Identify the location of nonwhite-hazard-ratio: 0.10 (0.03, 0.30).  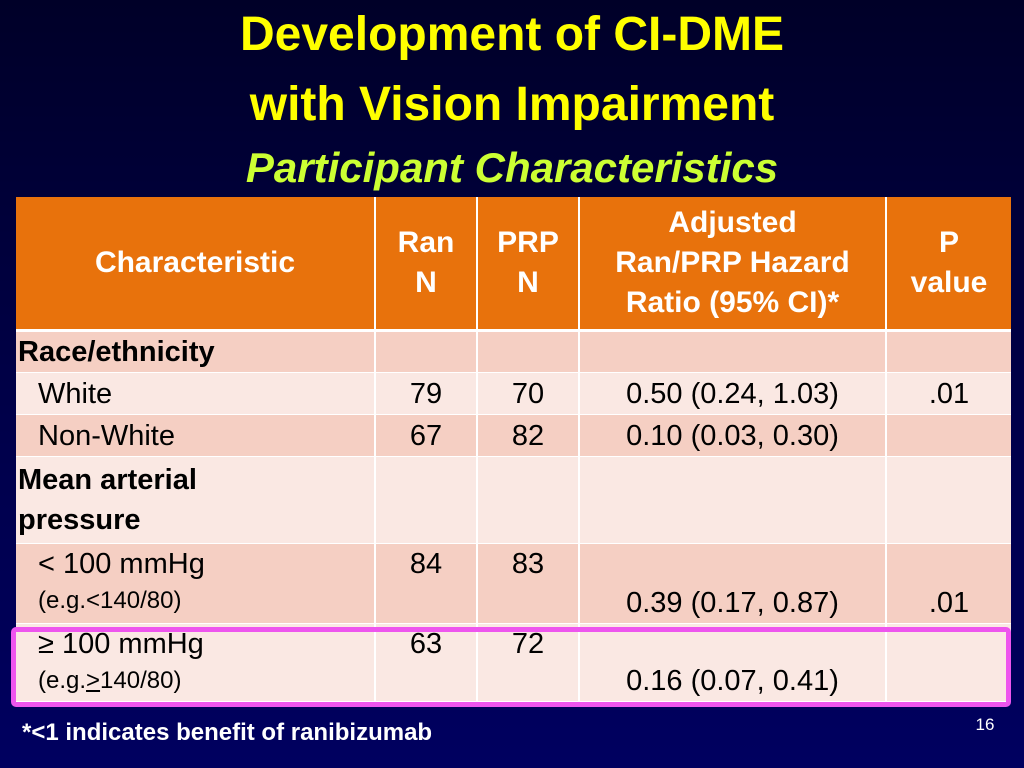
(733, 435).